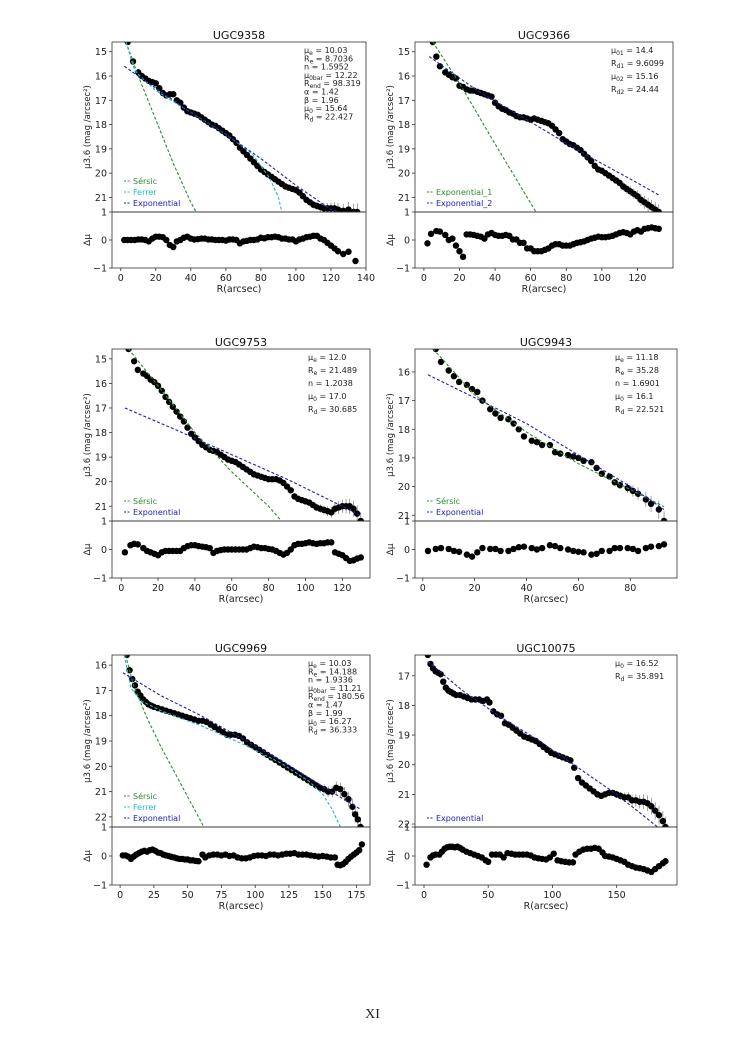 The width and height of the screenshot is (745, 1053). What do you see at coordinates (321, 92) in the screenshot?
I see `param-text: α = 1.42` at bounding box center [321, 92].